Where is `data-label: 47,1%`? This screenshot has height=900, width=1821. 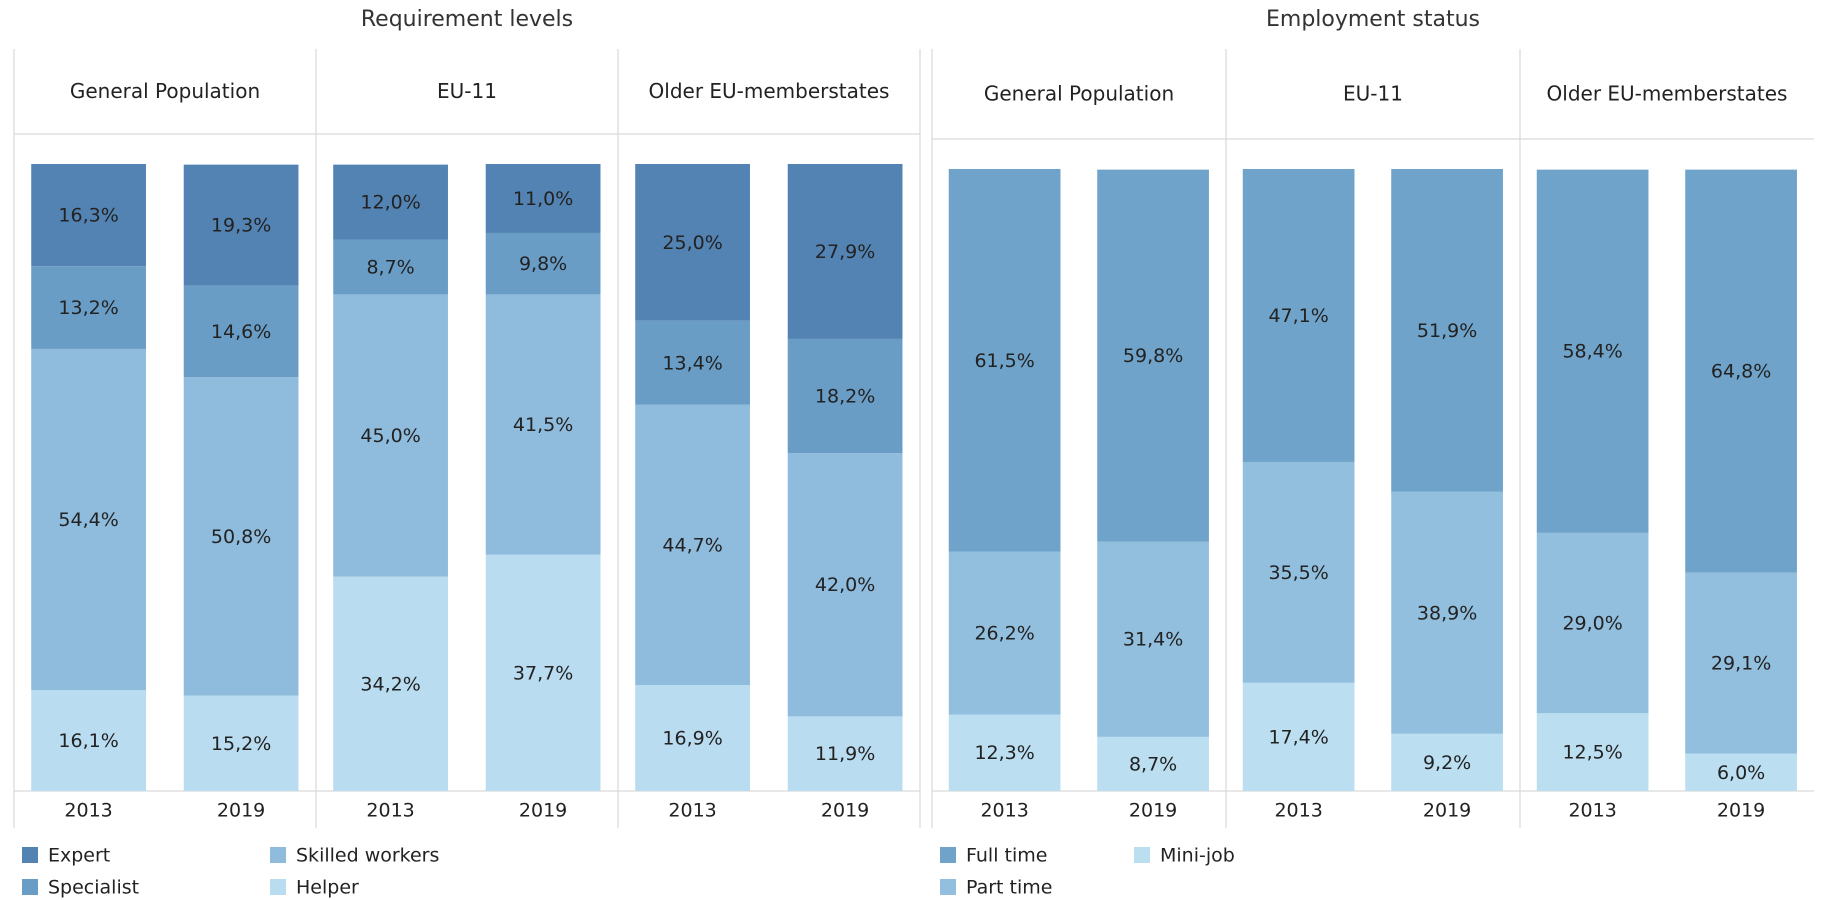 data-label: 47,1% is located at coordinates (1298, 316).